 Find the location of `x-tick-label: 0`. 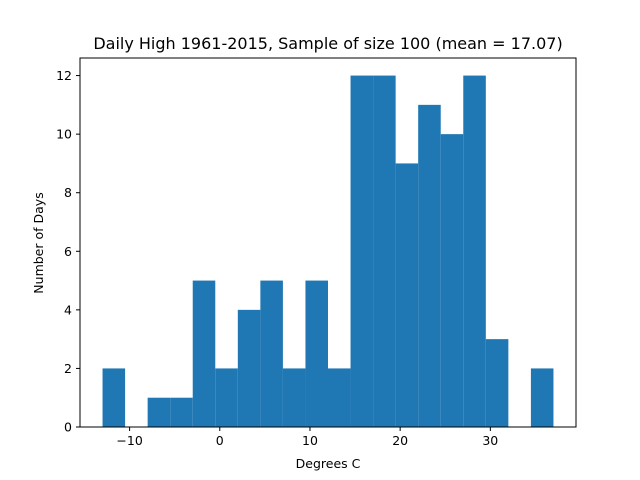

x-tick-label: 0 is located at coordinates (220, 440).